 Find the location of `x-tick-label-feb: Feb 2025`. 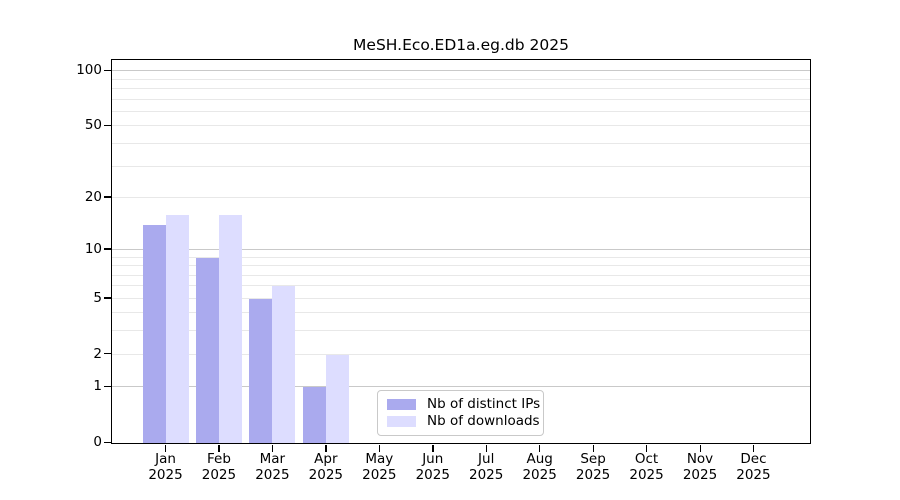

x-tick-label-feb: Feb 2025 is located at coordinates (219, 467).